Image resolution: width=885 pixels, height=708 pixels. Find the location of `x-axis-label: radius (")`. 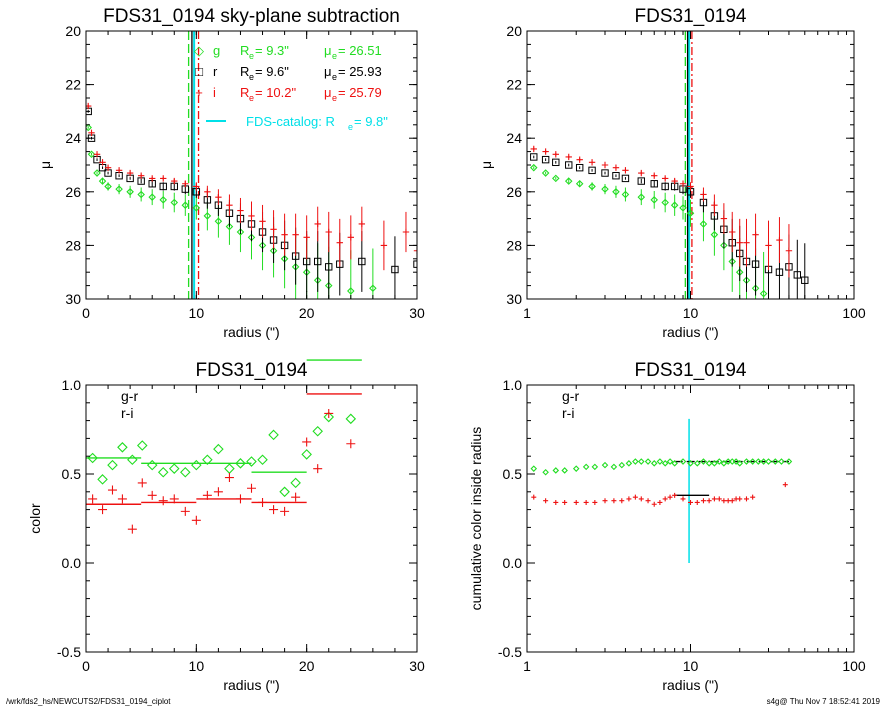

x-axis-label: radius (") is located at coordinates (690, 332).